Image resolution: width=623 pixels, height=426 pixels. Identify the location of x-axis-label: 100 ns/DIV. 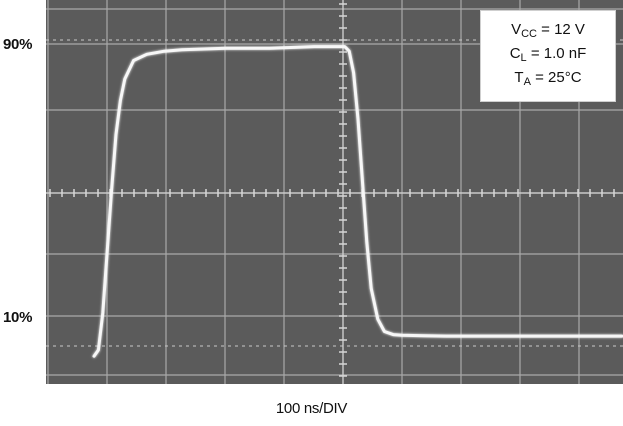
(311, 408).